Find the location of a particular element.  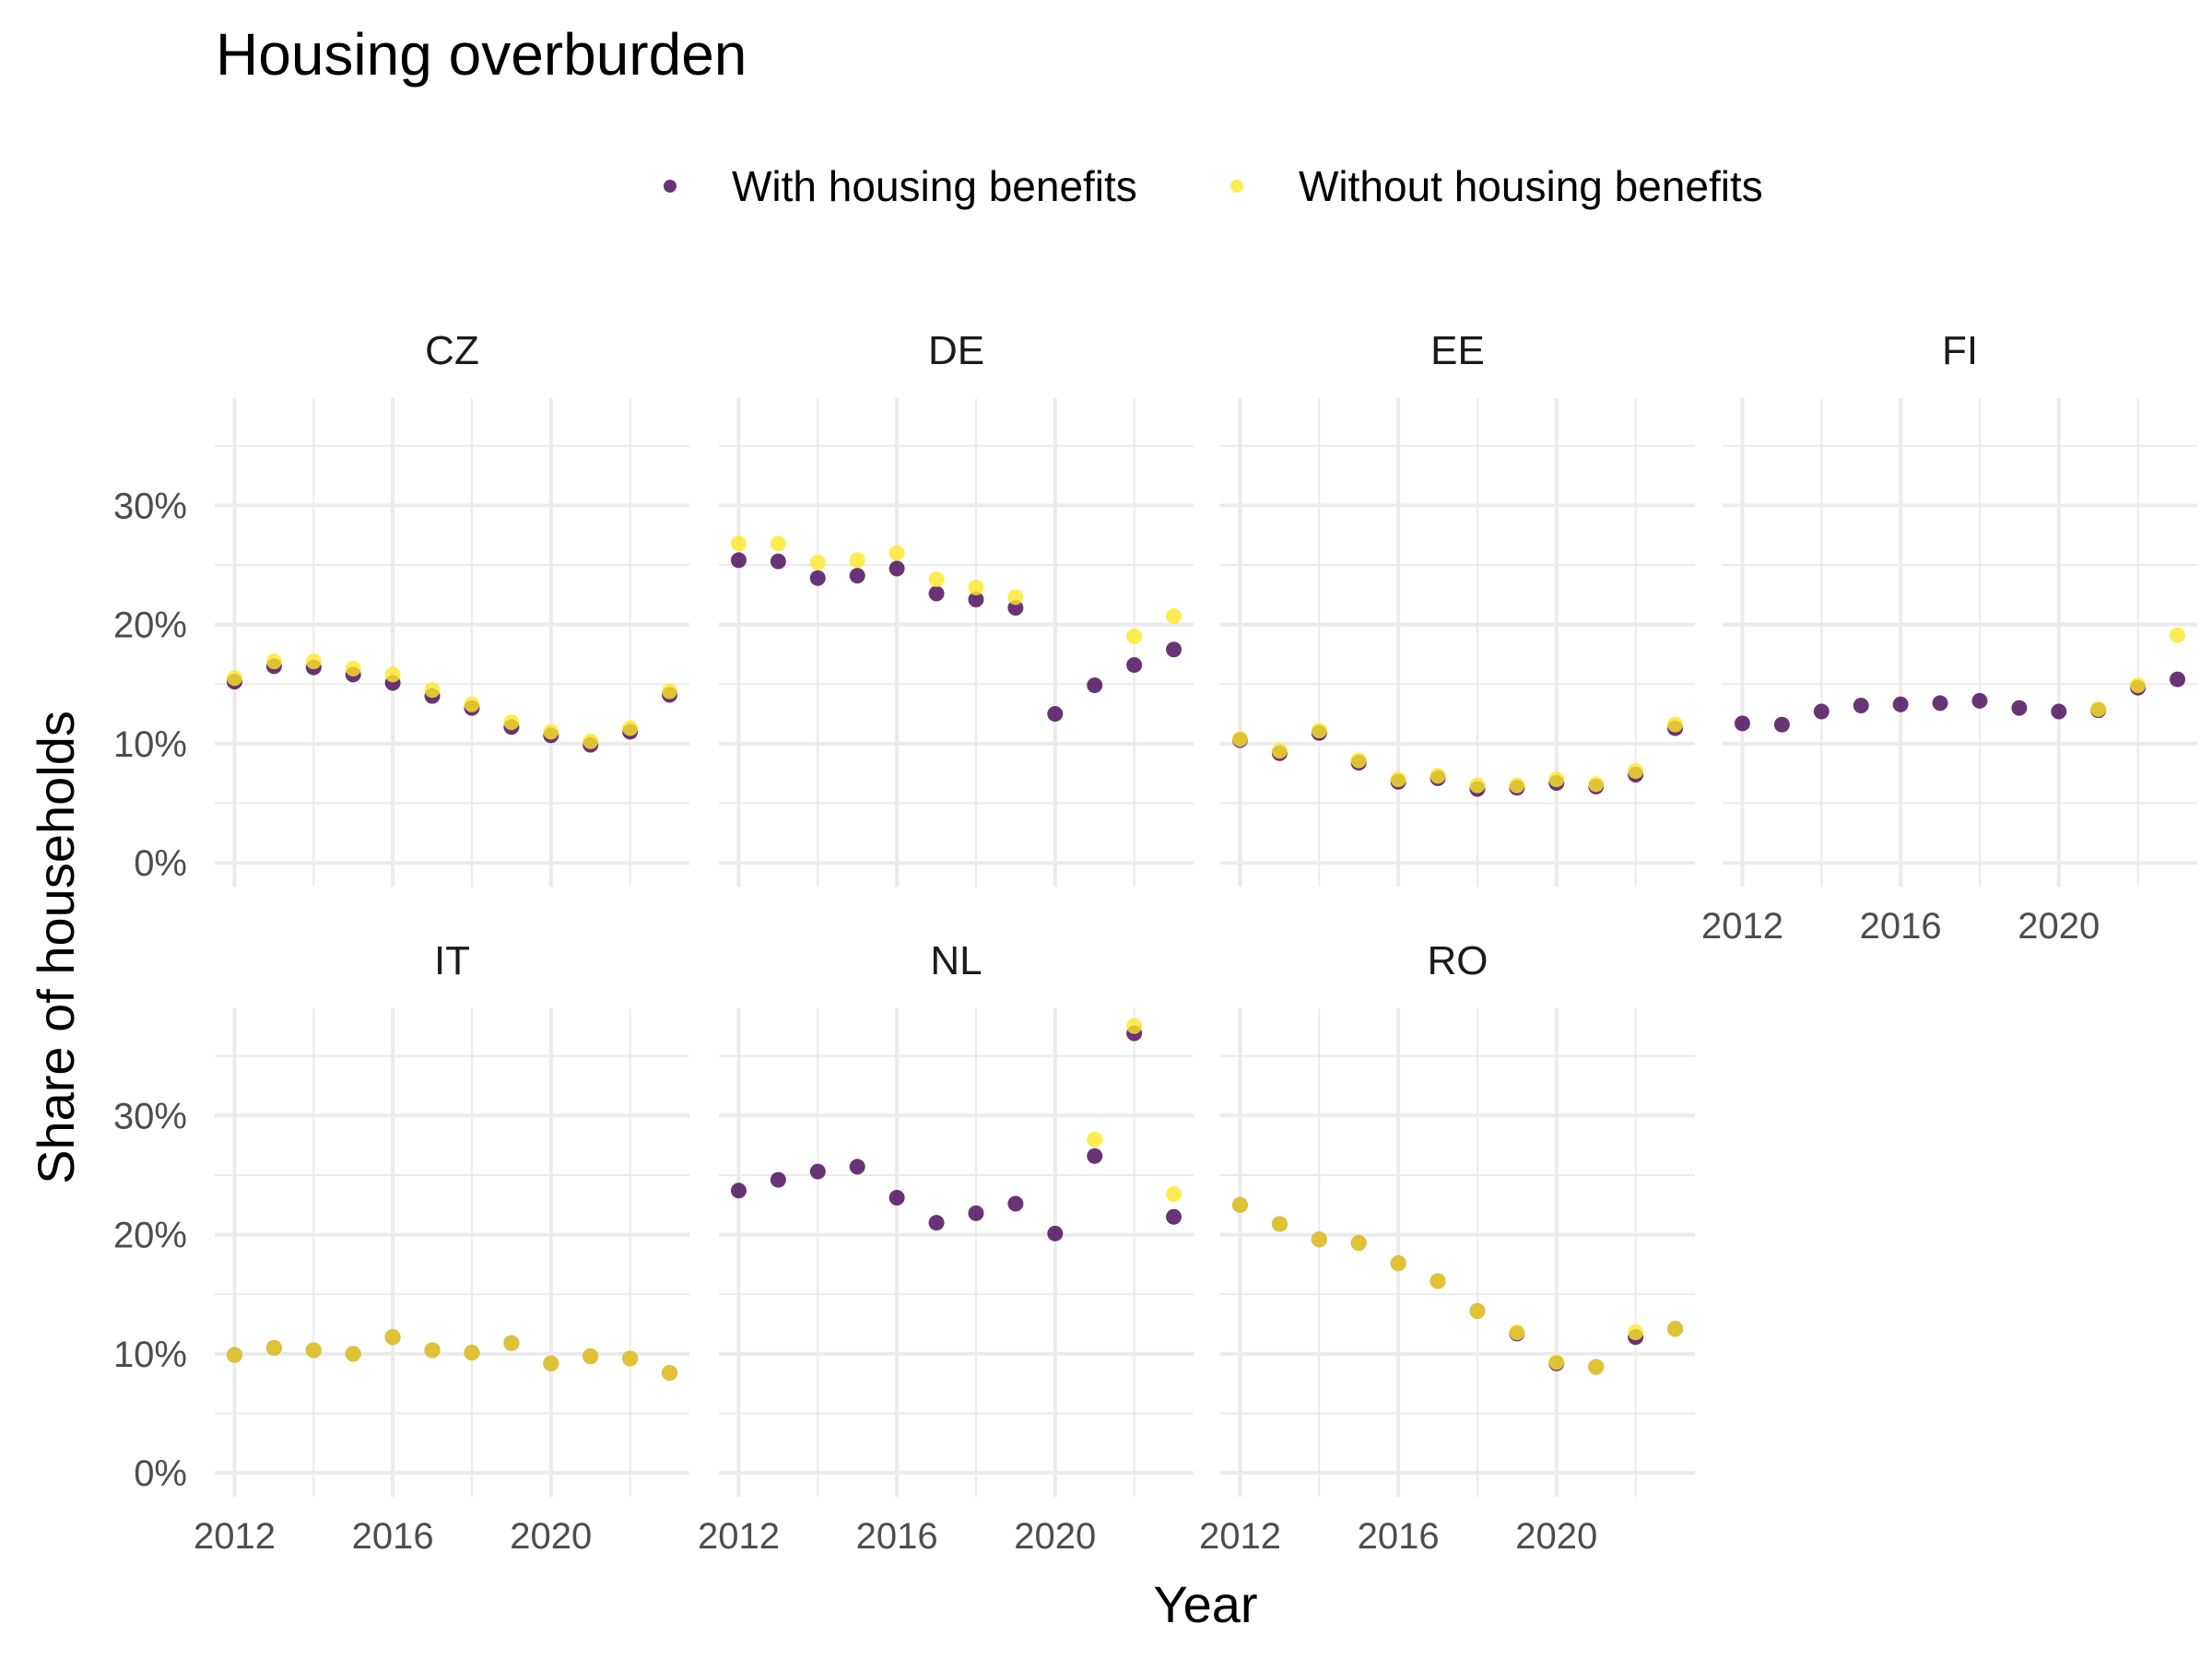

panel-it: IT 0% 10% 20% 30% 2012 2016 2020 is located at coordinates (401, 1247).